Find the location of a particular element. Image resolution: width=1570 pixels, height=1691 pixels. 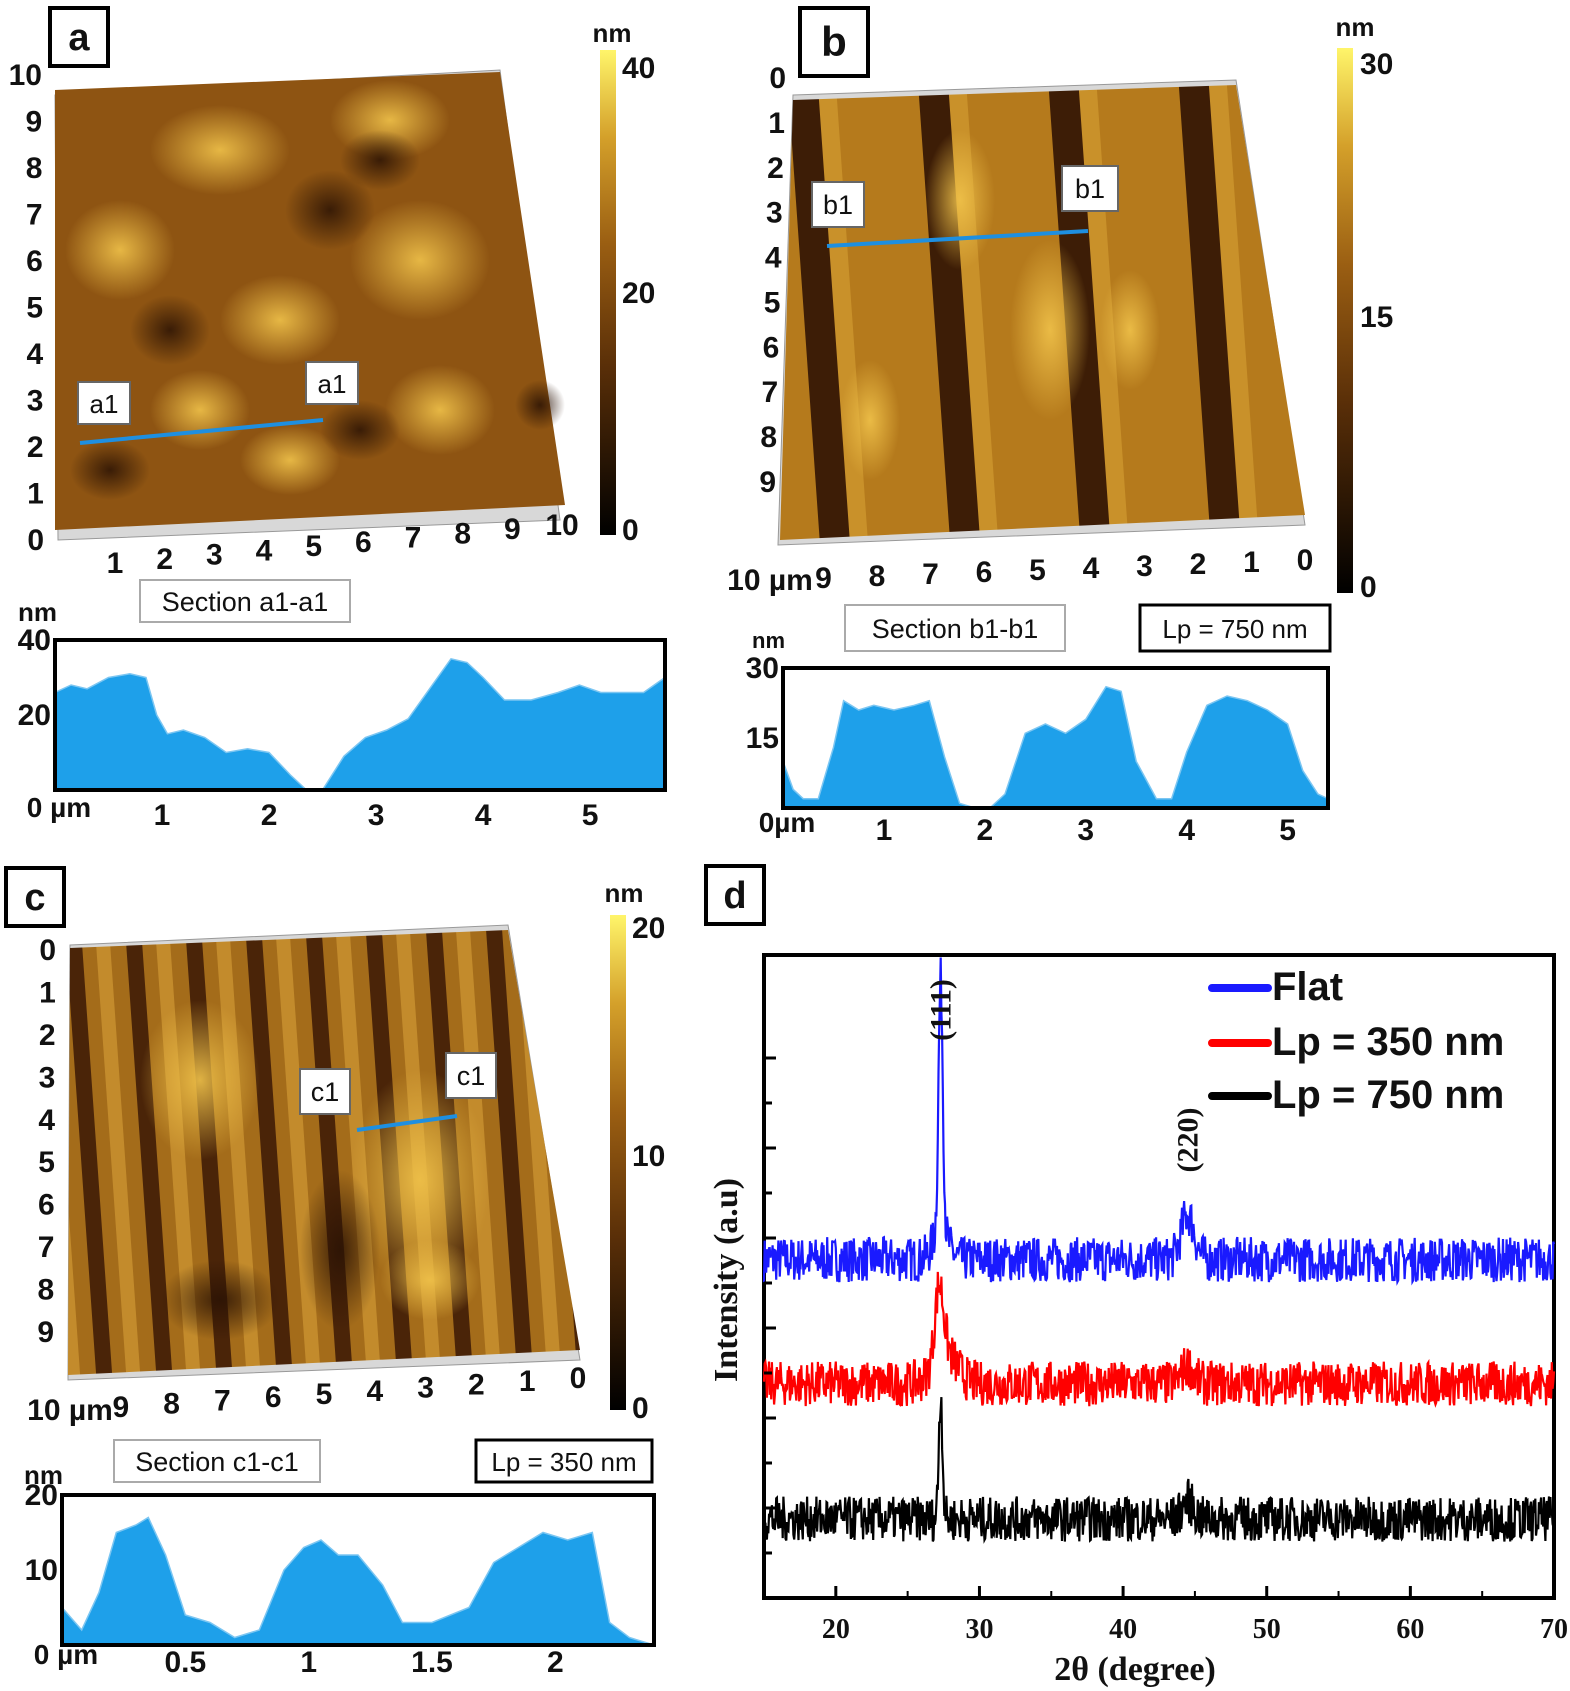

panel-b-section-label-box is located at coordinates (955, 628).